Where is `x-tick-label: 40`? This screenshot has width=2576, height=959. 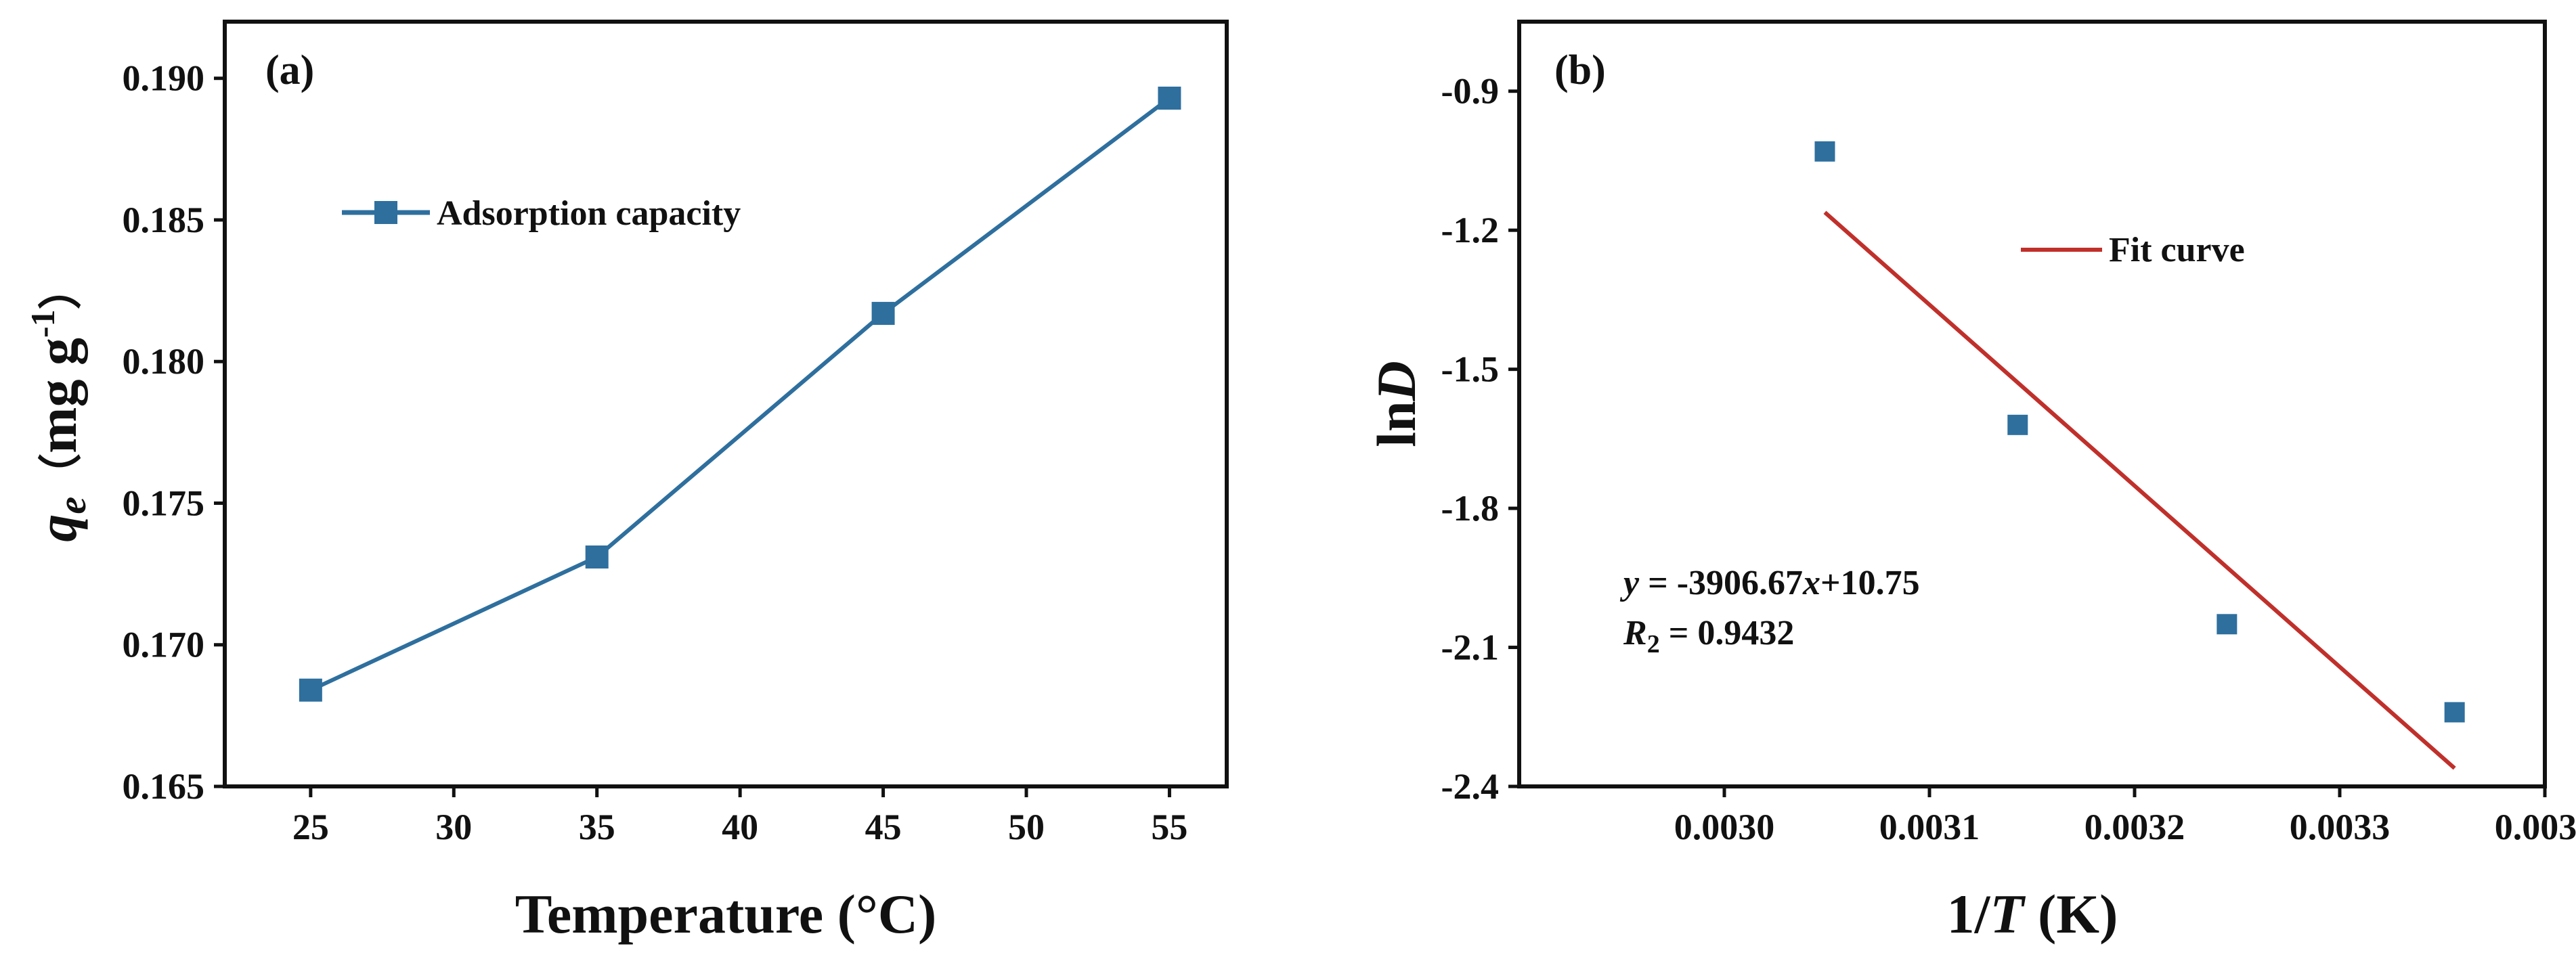
x-tick-label: 40 is located at coordinates (740, 827).